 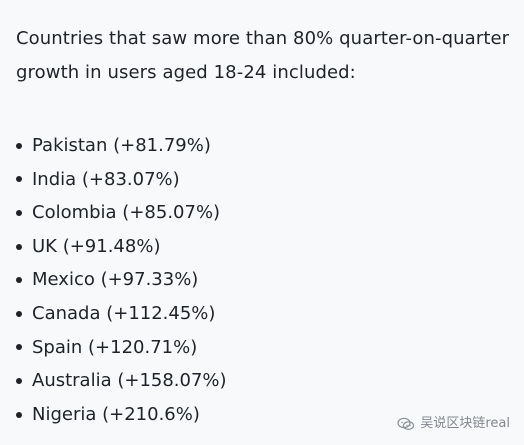 I want to click on wechat-icon, so click(x=406, y=424).